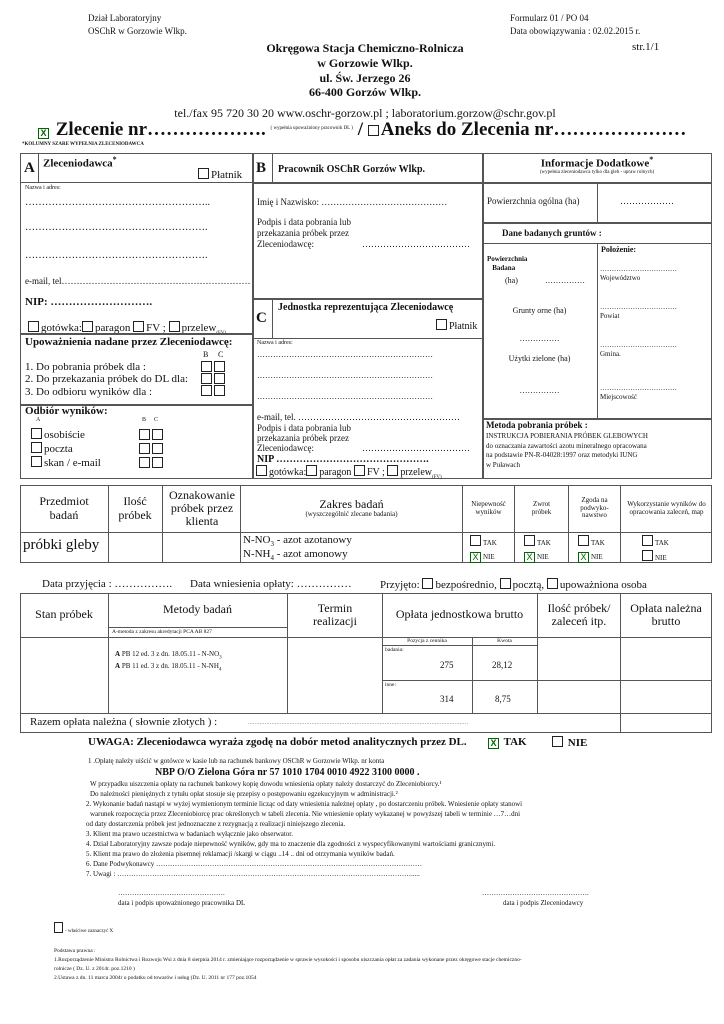 The image size is (724, 1024). I want to click on consent-no: NIE, so click(569, 742).